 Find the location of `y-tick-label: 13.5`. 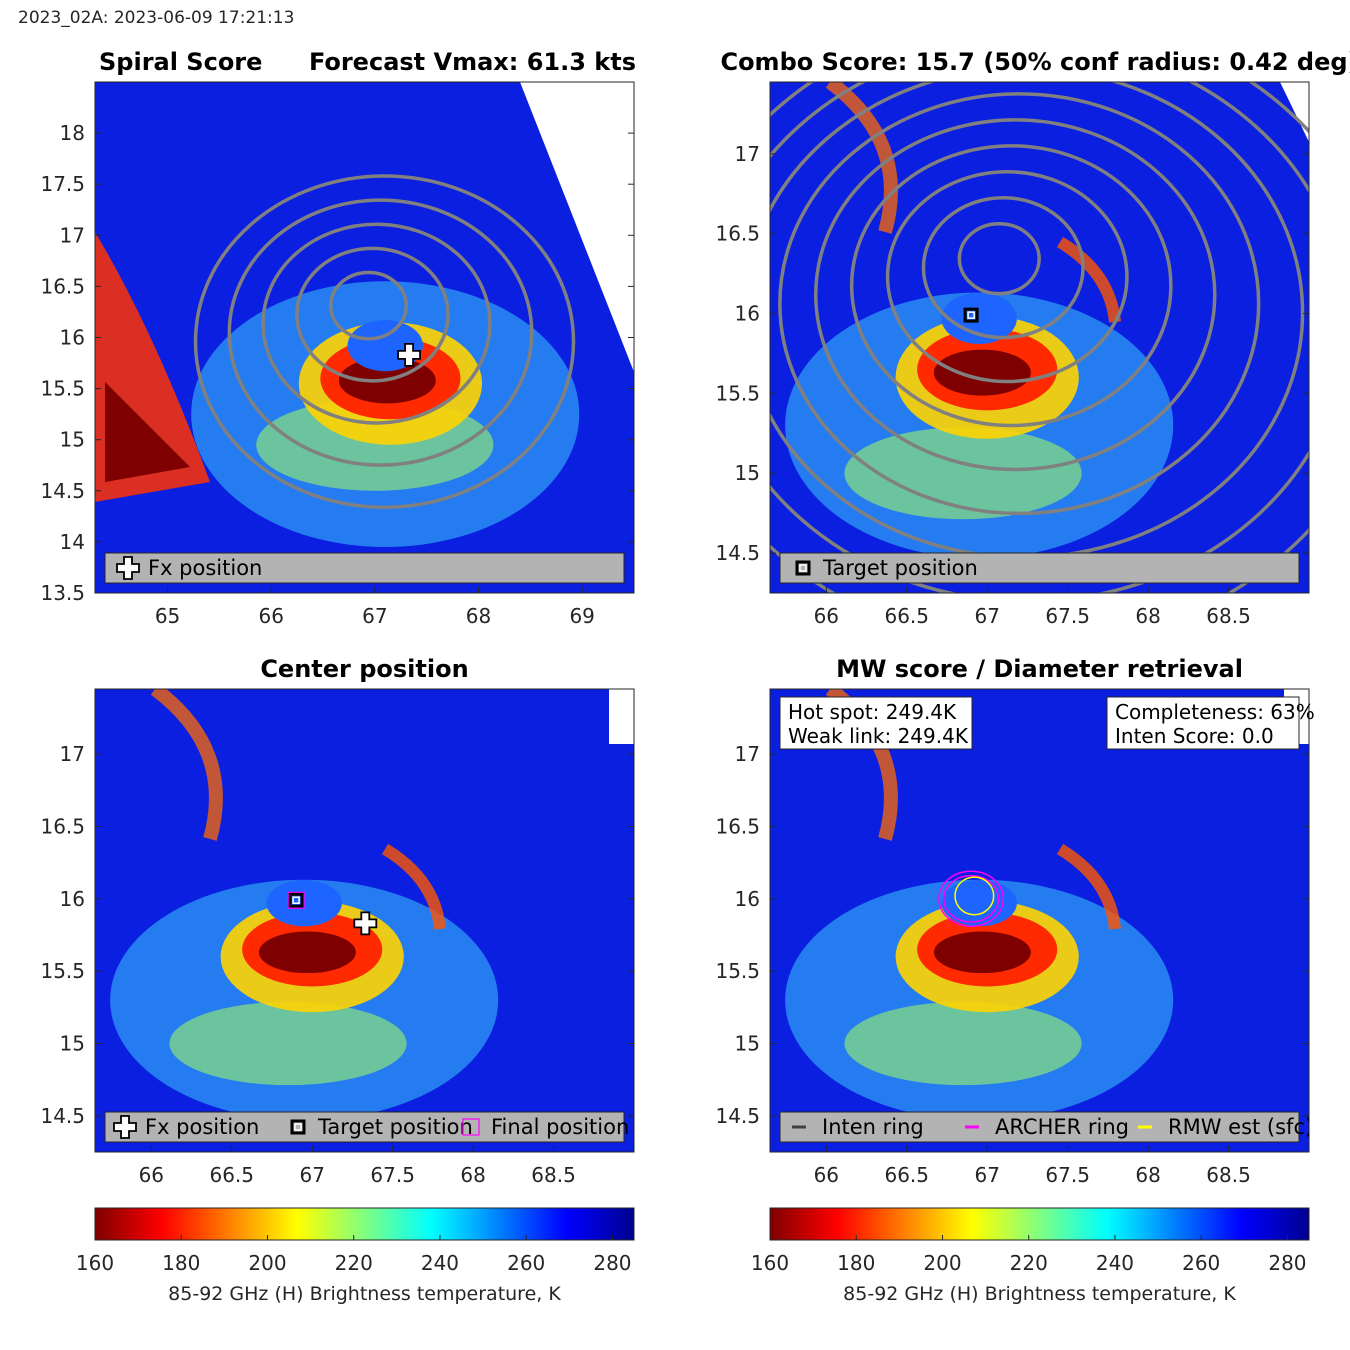

y-tick-label: 13.5 is located at coordinates (62, 593).